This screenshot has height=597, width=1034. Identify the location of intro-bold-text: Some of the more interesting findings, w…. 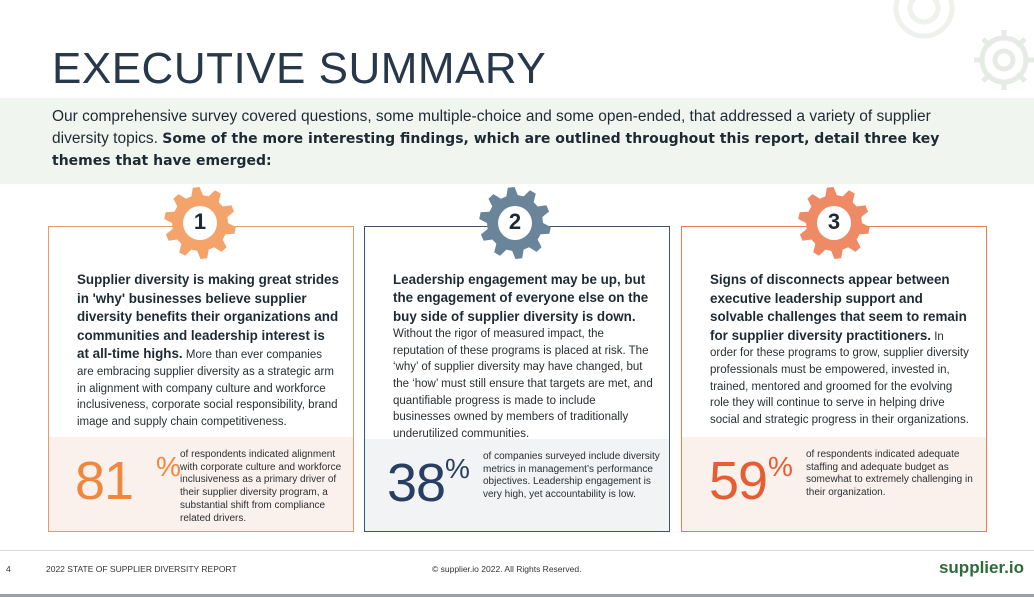
(496, 150).